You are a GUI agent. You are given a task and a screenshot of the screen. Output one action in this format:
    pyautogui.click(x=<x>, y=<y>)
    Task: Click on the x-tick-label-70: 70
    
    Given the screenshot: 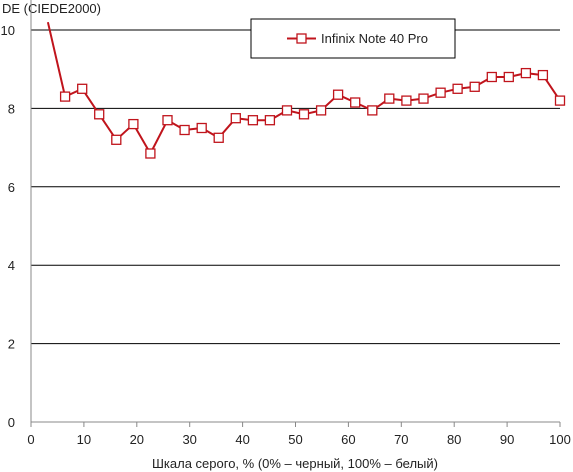 What is the action you would take?
    pyautogui.click(x=401, y=439)
    